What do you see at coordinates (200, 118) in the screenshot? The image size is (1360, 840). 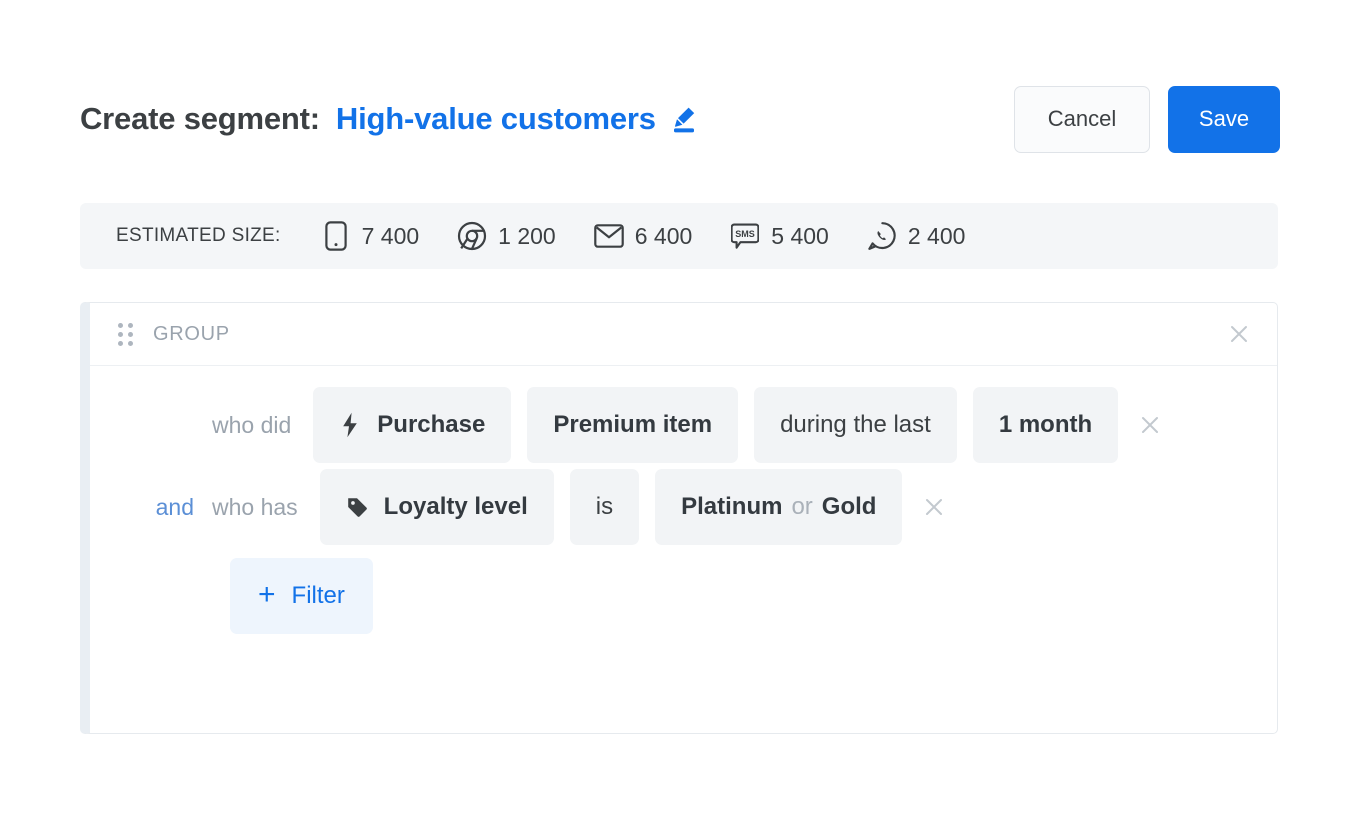 I see `page-title-prefix: Create segment:` at bounding box center [200, 118].